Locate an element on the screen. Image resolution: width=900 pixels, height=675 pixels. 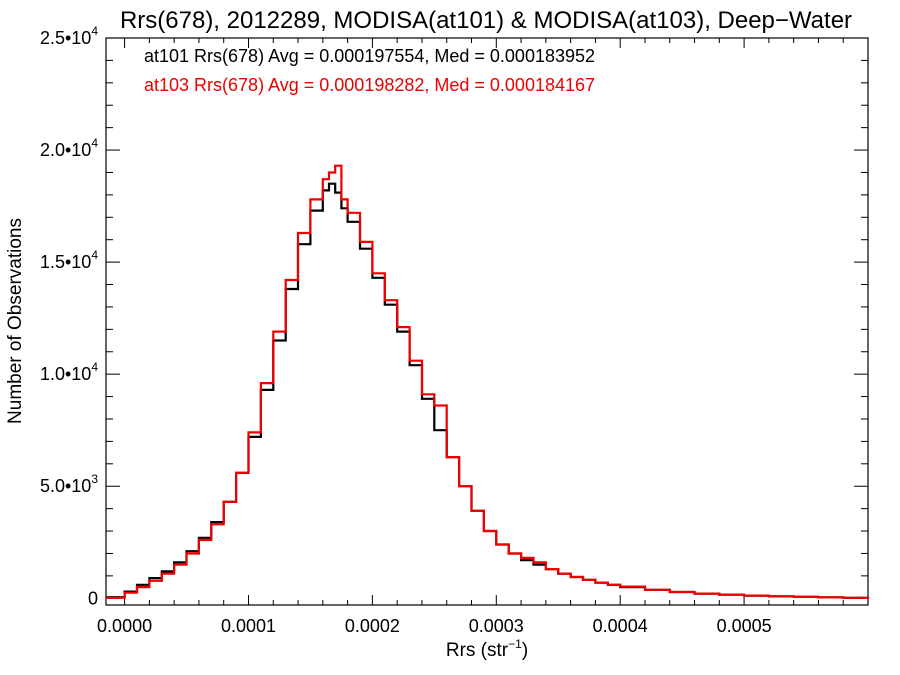
x-axis-label: Rrs (str−1) is located at coordinates (487, 649).